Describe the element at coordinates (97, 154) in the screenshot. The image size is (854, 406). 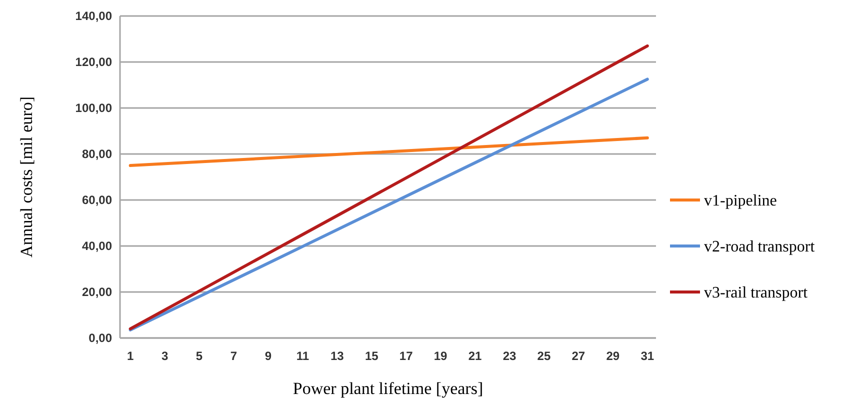
I see `y-tick-label: 80,00` at that location.